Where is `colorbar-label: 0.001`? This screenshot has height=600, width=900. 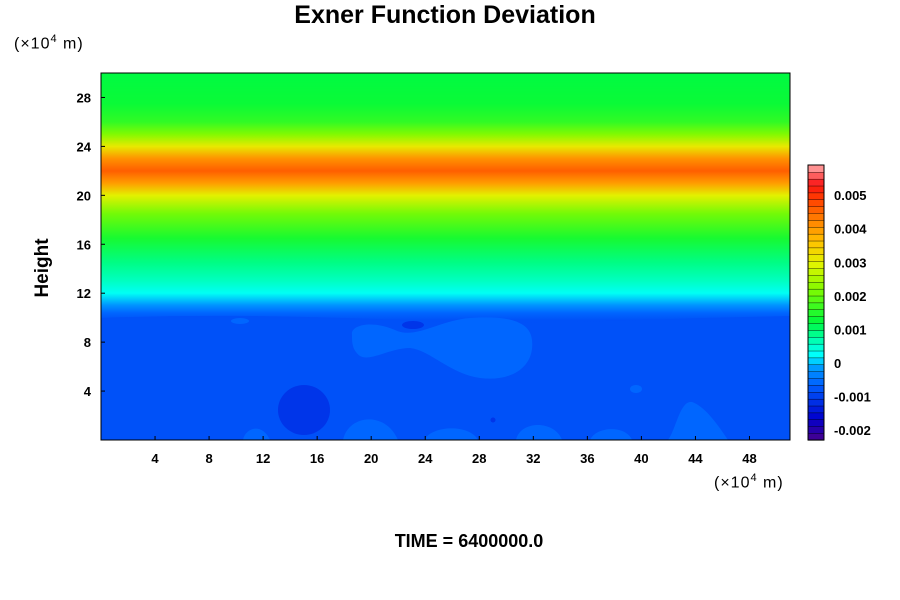 colorbar-label: 0.001 is located at coordinates (850, 329).